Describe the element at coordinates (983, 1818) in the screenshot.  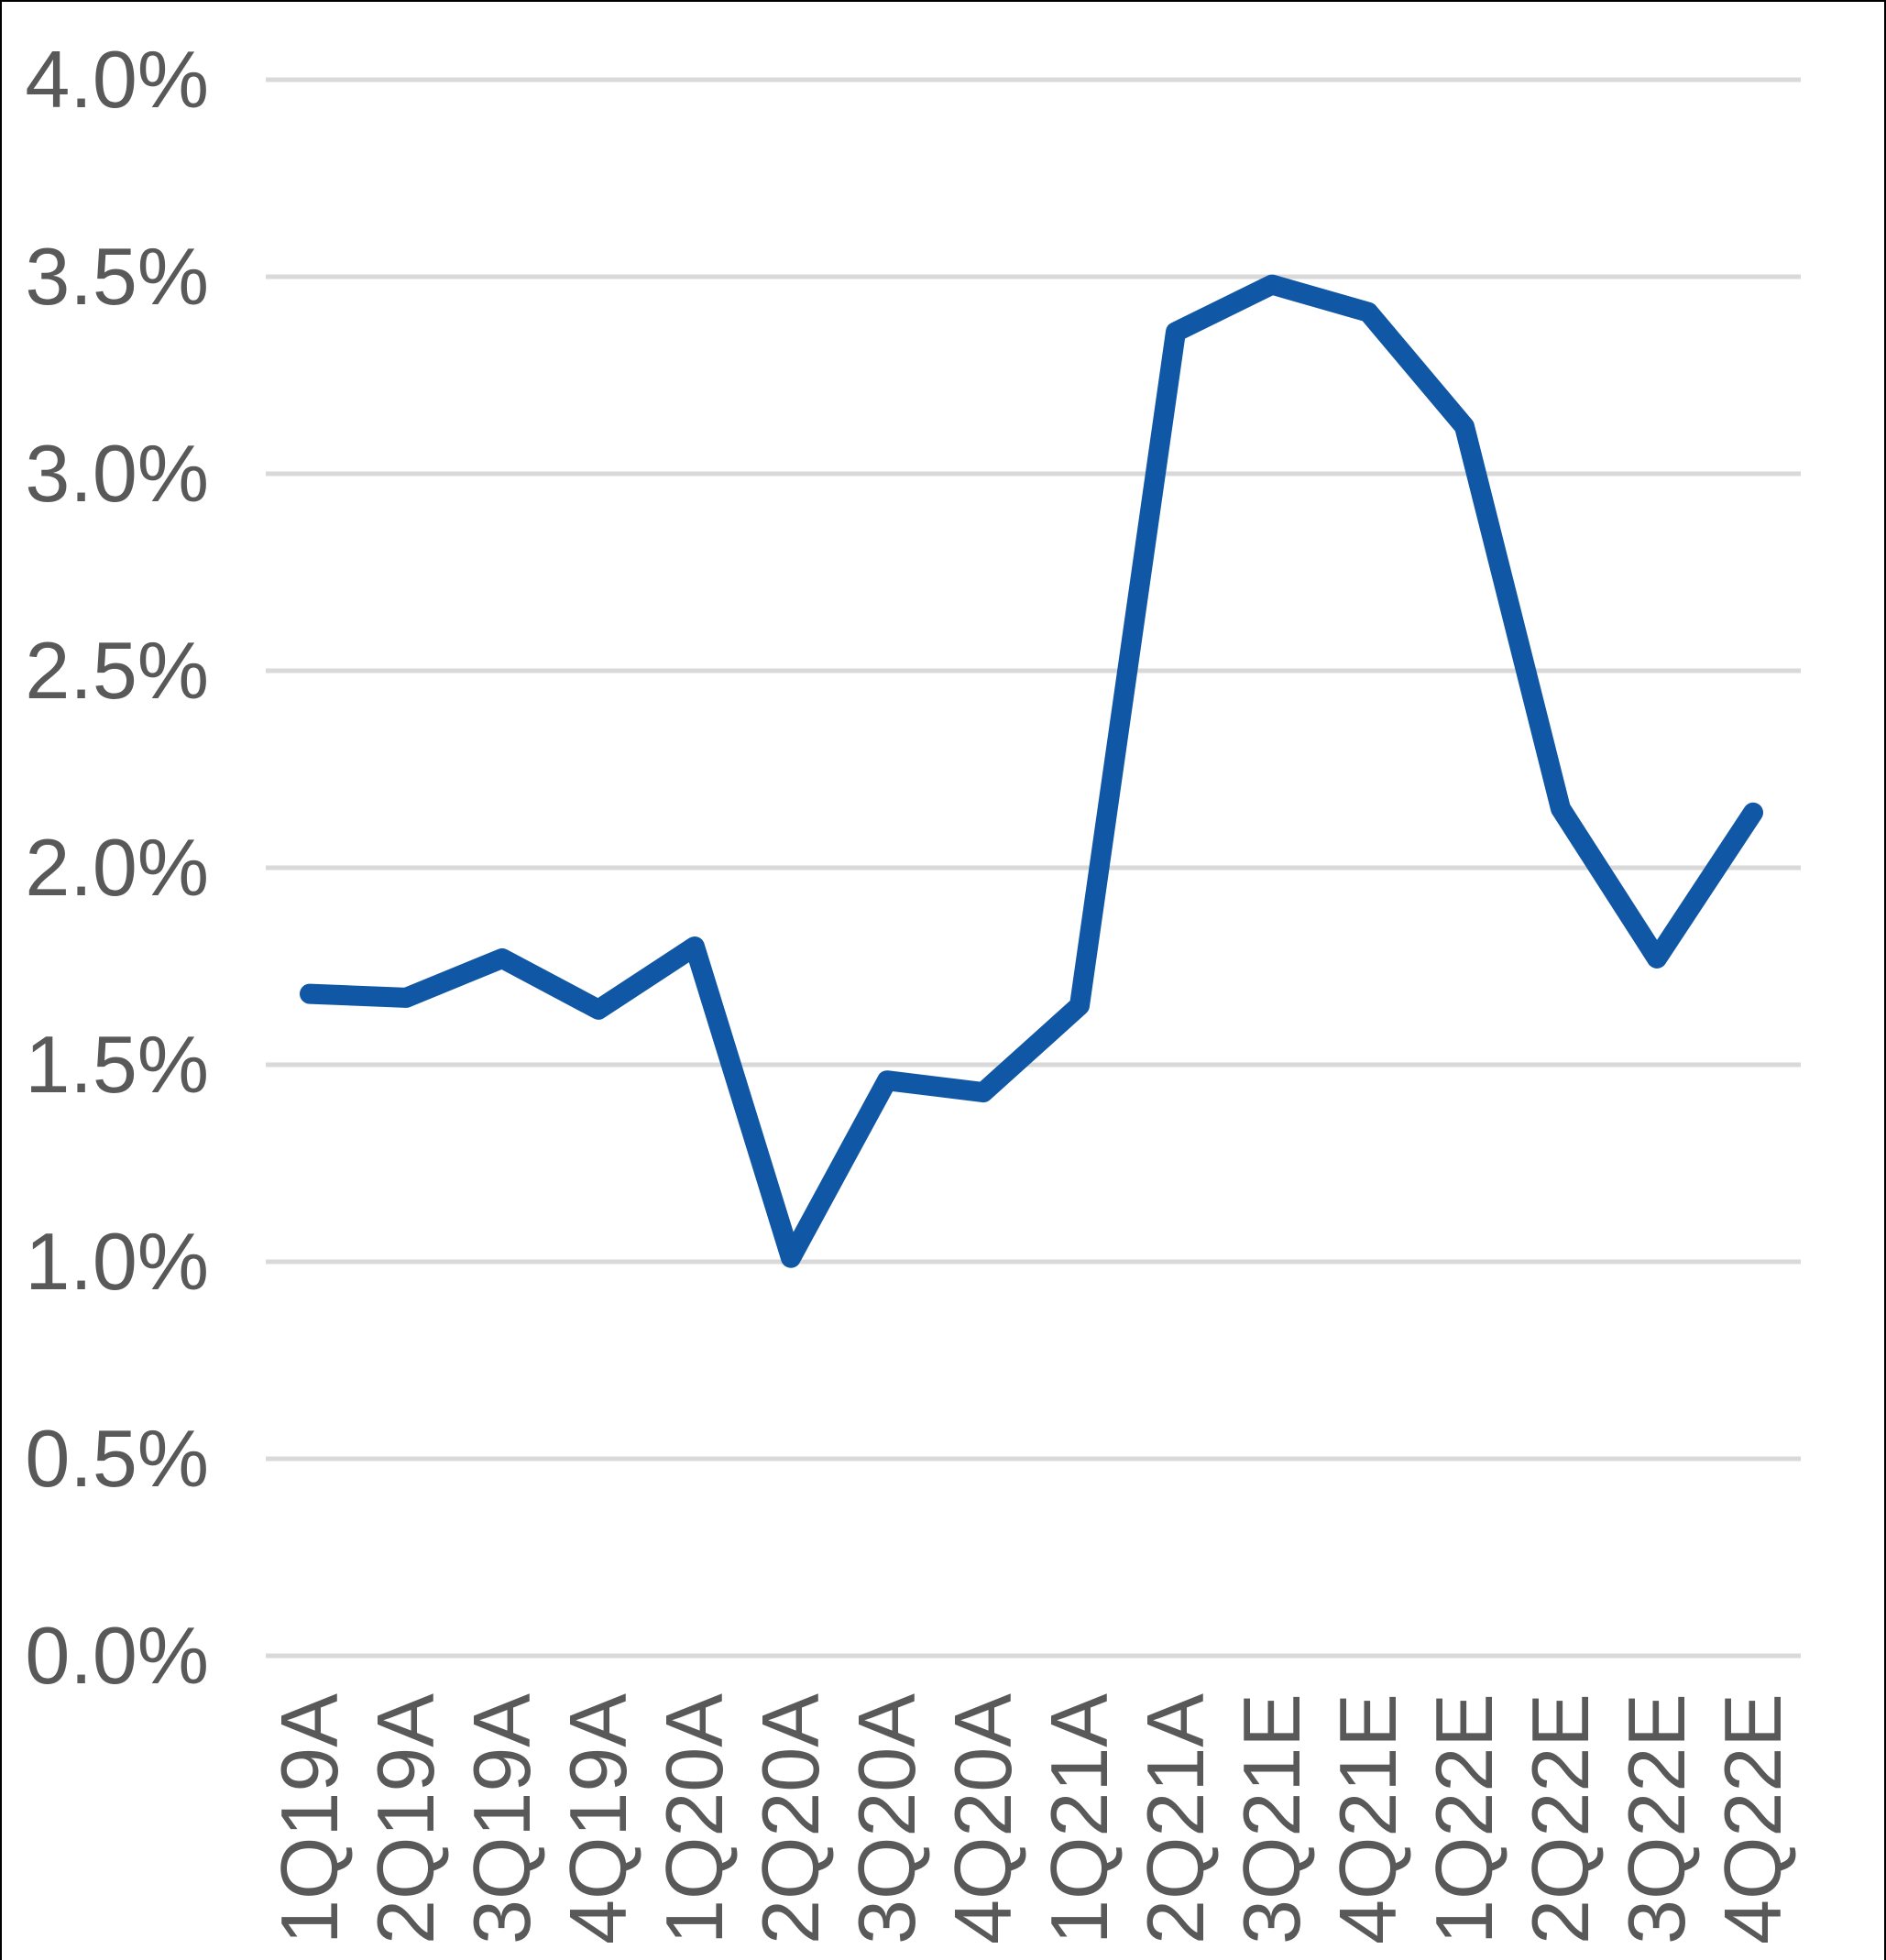
I see `x-axis-category-label: 4Q20A` at that location.